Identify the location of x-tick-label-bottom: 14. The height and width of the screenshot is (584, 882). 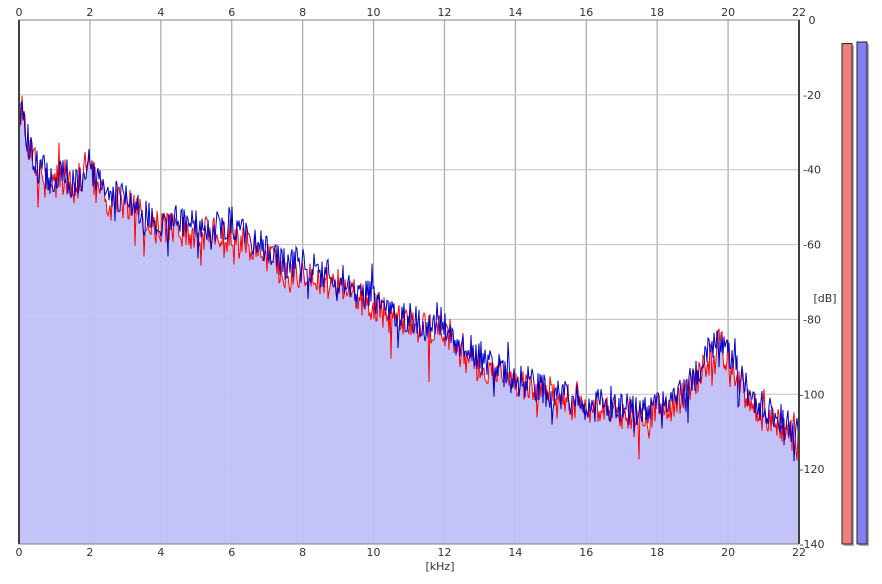
(515, 552).